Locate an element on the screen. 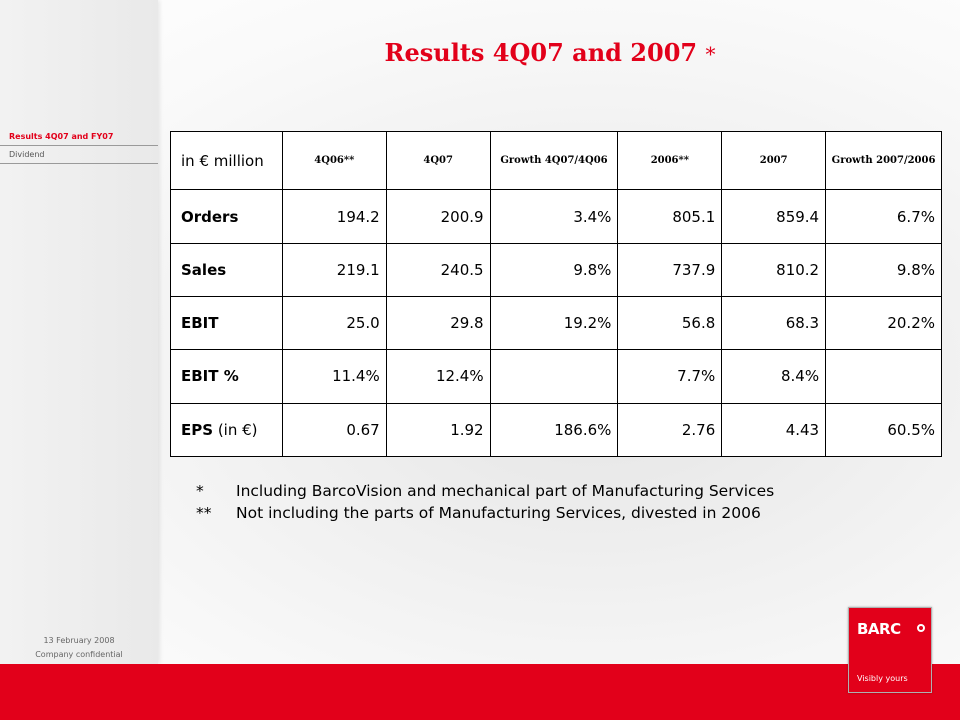 The height and width of the screenshot is (720, 960). row-label: EPS (in €) is located at coordinates (226, 430).